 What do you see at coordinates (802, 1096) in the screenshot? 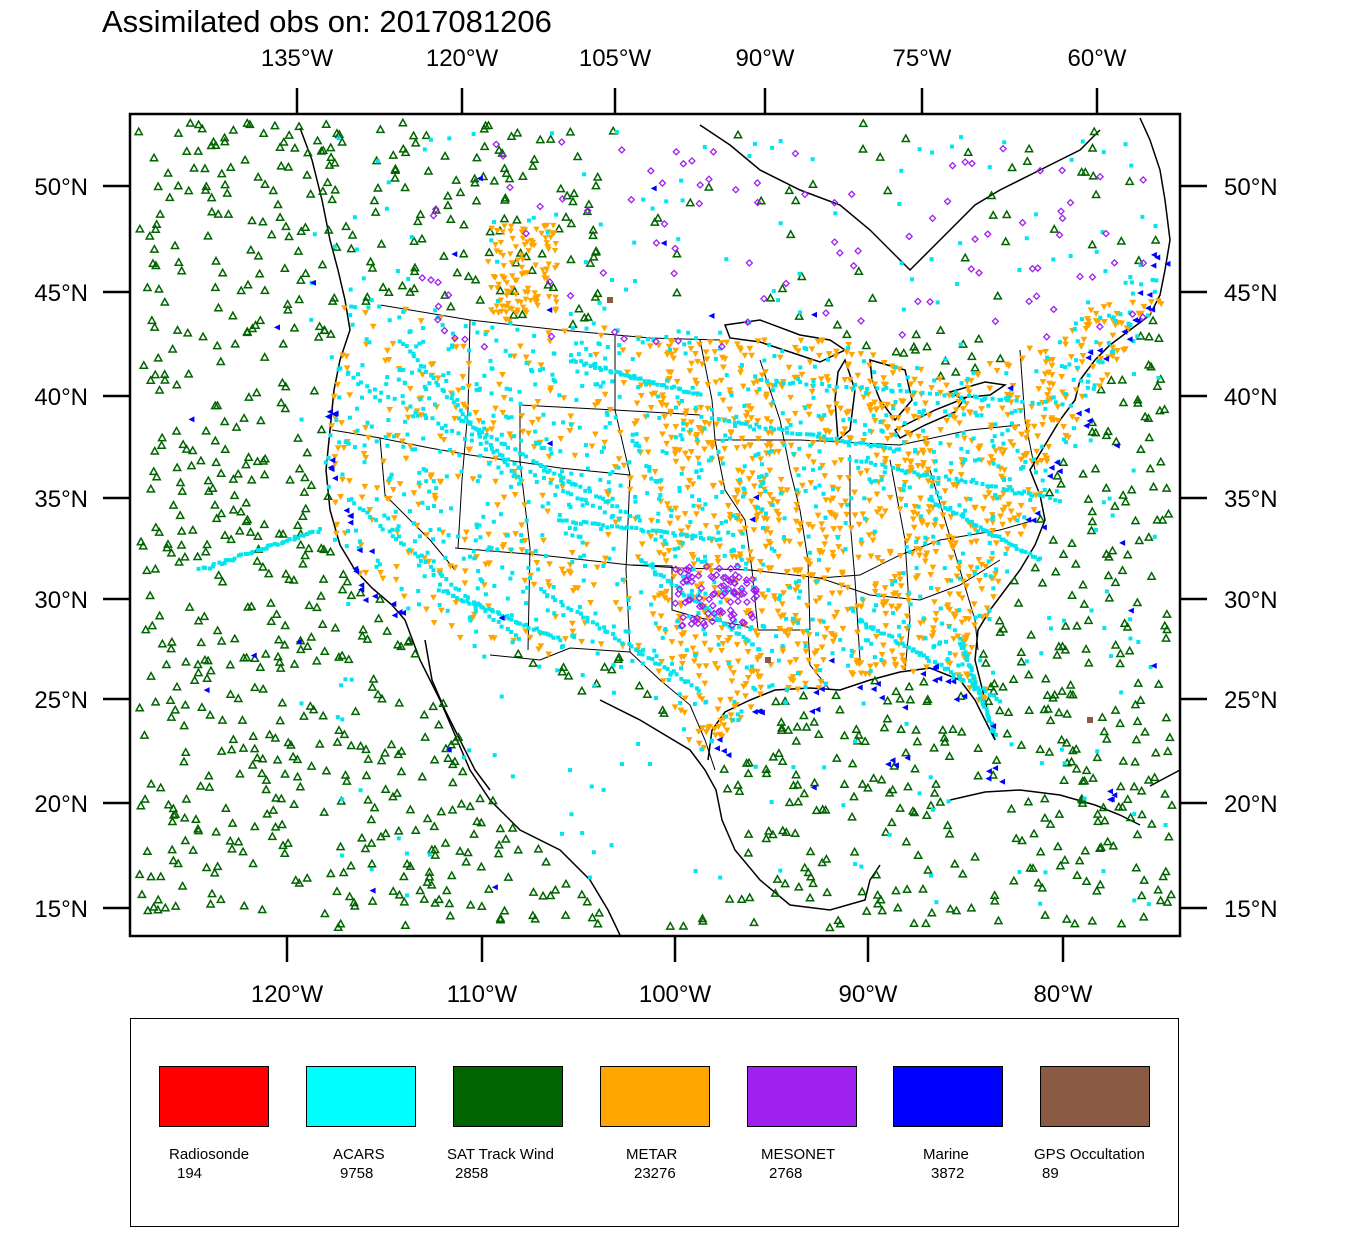
I see `legend-swatch-mesonet` at bounding box center [802, 1096].